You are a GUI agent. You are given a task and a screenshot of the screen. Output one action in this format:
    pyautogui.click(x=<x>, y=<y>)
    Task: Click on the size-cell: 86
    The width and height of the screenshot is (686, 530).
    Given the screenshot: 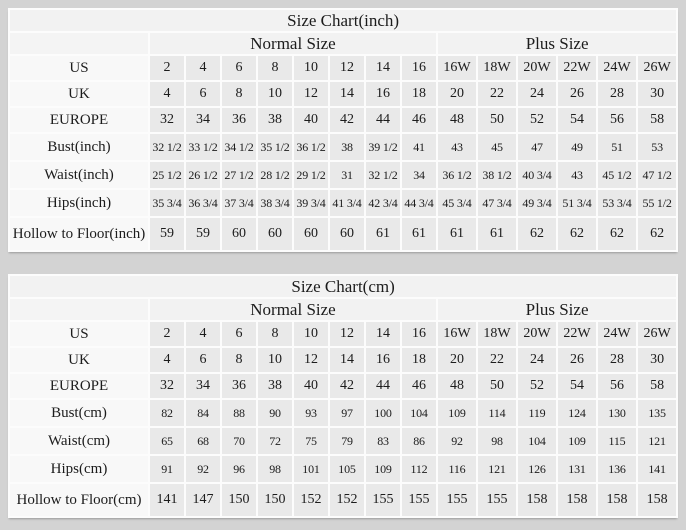 What is the action you would take?
    pyautogui.click(x=419, y=441)
    